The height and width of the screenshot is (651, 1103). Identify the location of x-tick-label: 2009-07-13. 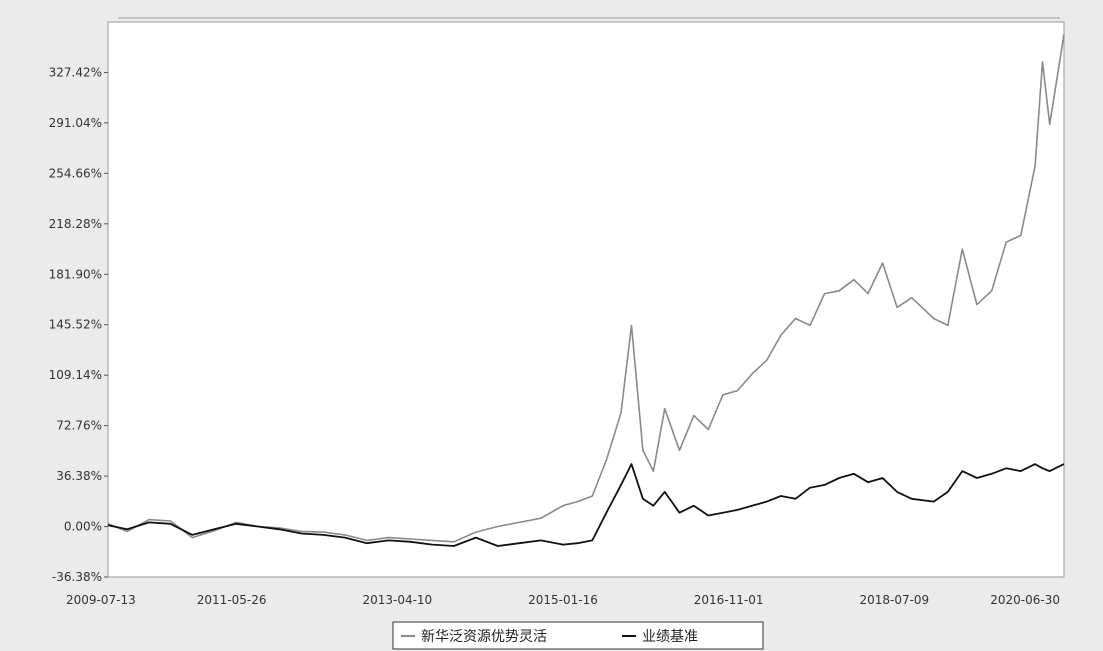
(101, 600).